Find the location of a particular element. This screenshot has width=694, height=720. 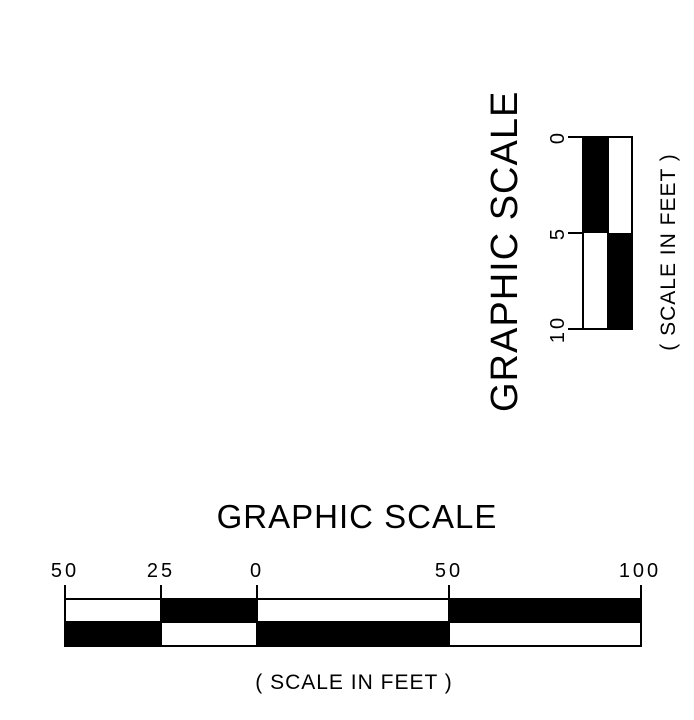

horizontal-scale-title: GRAPHIC SCALE is located at coordinates (357, 516).